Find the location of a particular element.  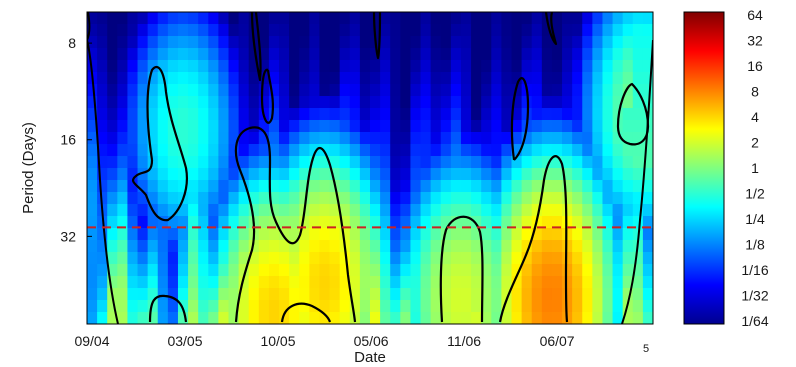

coi-left-top is located at coordinates (89, 26).